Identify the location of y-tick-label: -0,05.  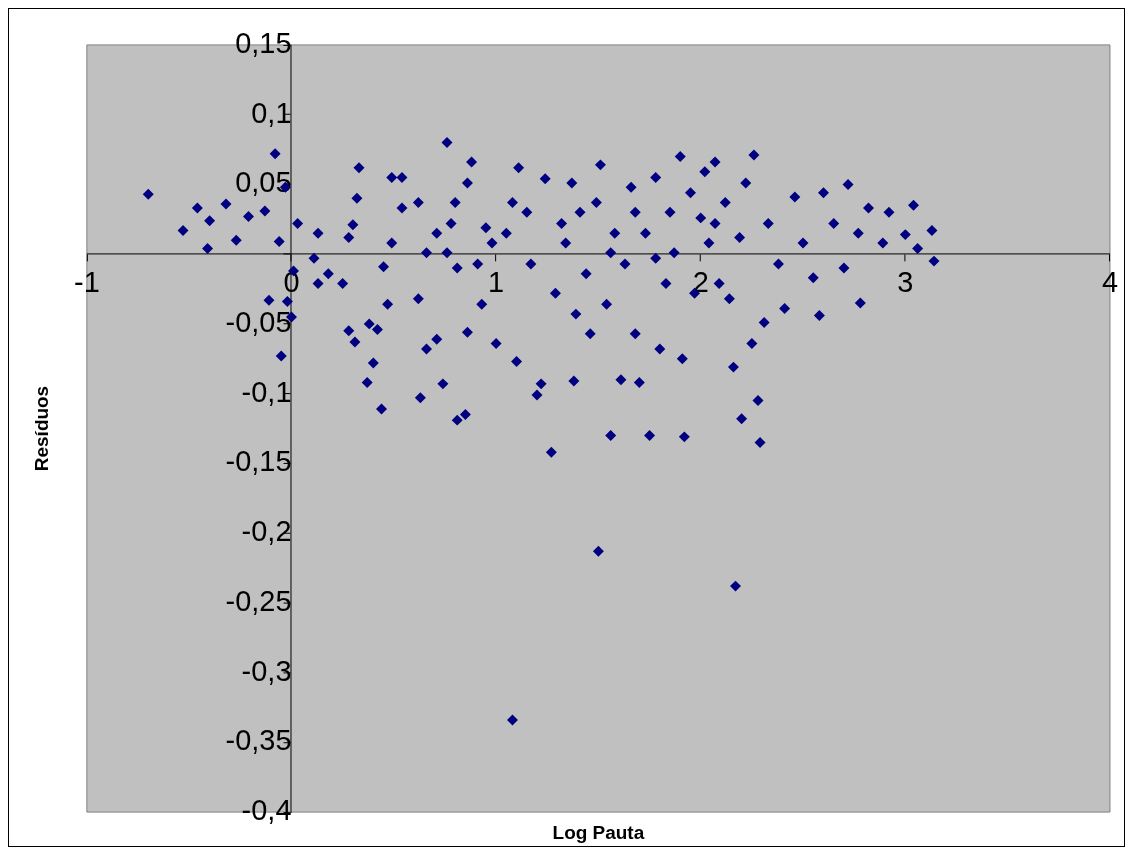
(258, 321).